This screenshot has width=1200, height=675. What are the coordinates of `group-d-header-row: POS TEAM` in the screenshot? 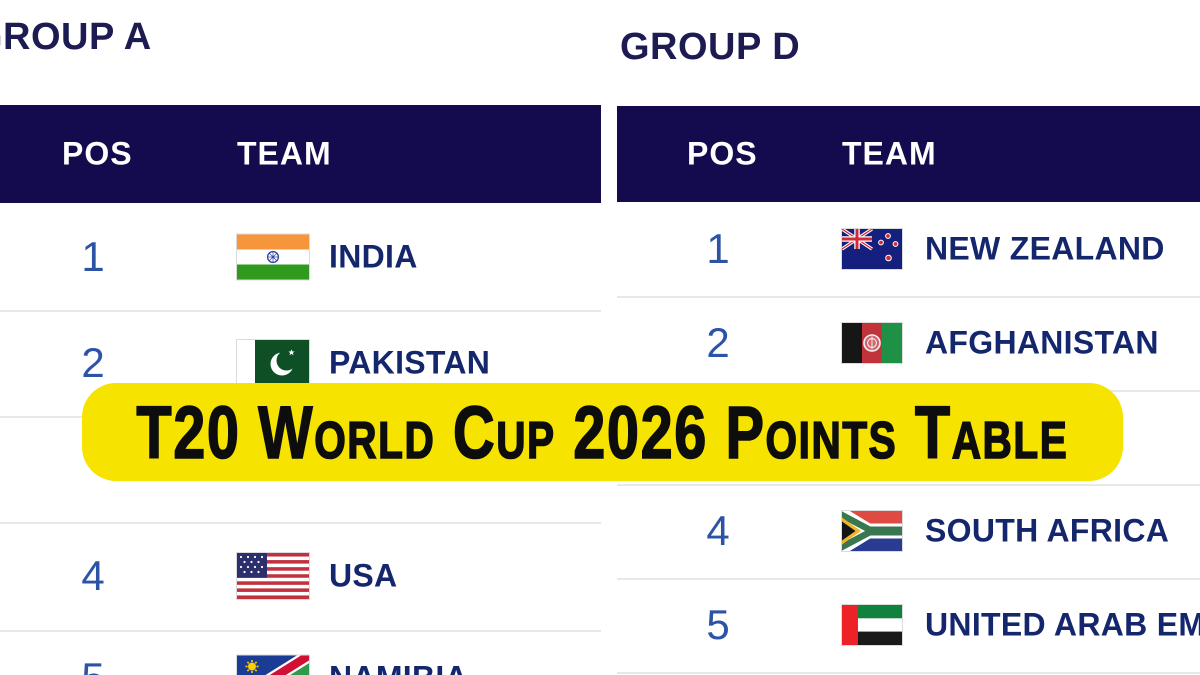 It's located at (908, 154).